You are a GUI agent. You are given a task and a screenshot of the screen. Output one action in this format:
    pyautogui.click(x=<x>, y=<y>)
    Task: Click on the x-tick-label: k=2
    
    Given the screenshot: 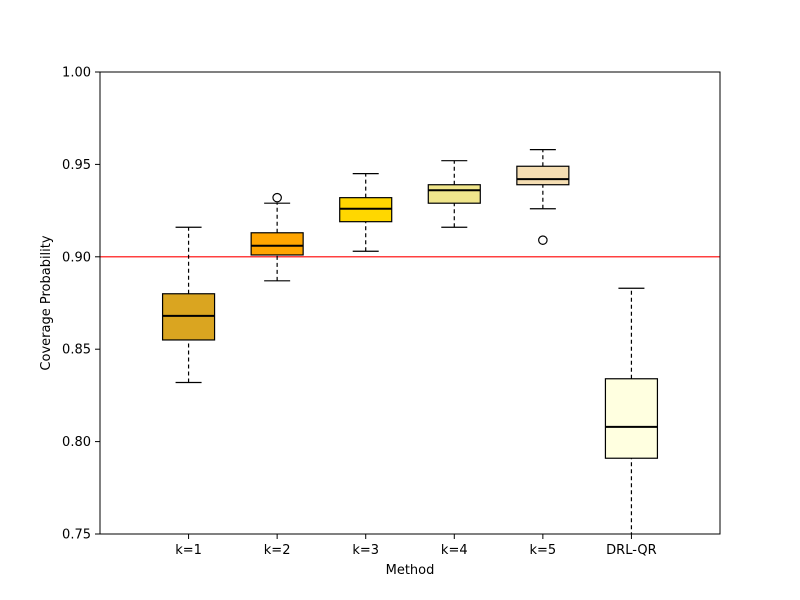 What is the action you would take?
    pyautogui.click(x=277, y=550)
    